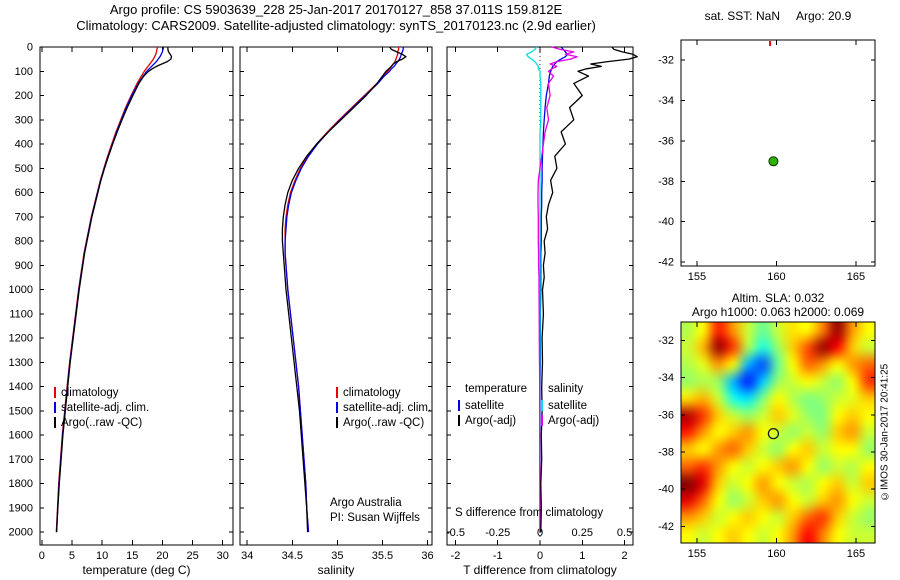 This screenshot has width=900, height=580. What do you see at coordinates (375, 511) in the screenshot?
I see `pi-annotation: Argo Australia PI: Susan Wijffels` at bounding box center [375, 511].